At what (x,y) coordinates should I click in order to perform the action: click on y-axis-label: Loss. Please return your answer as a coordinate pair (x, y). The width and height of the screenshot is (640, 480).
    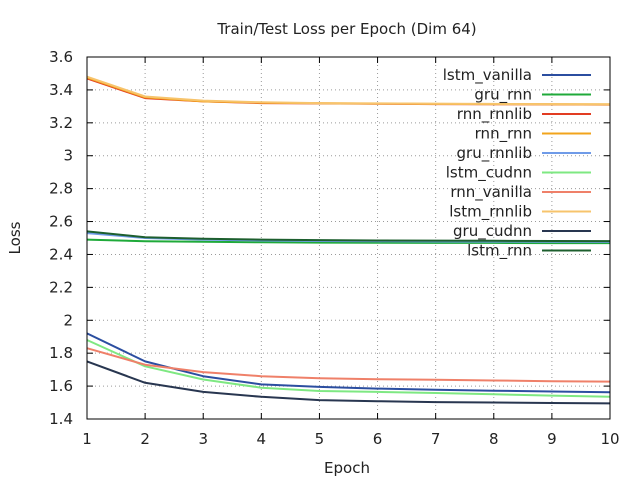
    Looking at the image, I should click on (15, 237).